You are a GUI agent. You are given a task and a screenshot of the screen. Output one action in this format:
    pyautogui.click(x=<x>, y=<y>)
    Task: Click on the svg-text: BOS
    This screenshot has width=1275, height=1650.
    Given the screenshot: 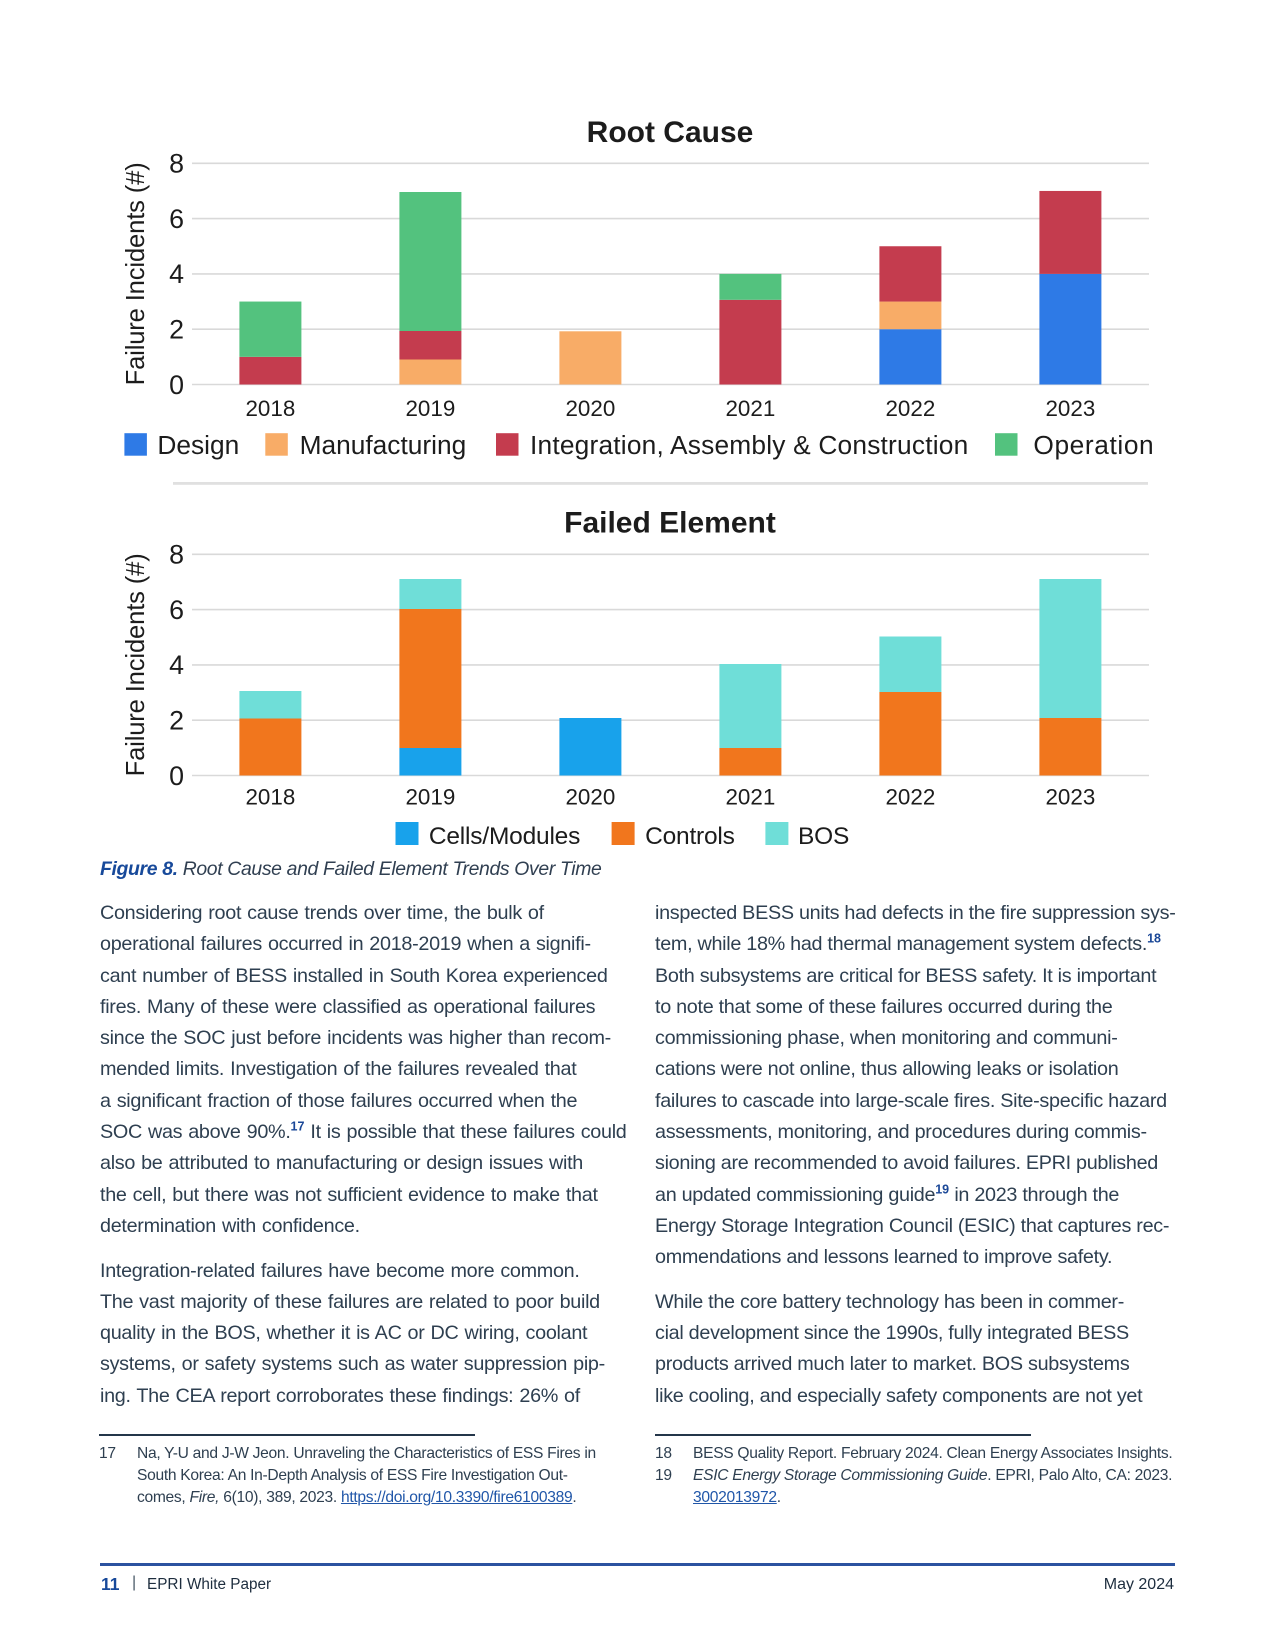 What is the action you would take?
    pyautogui.click(x=823, y=836)
    